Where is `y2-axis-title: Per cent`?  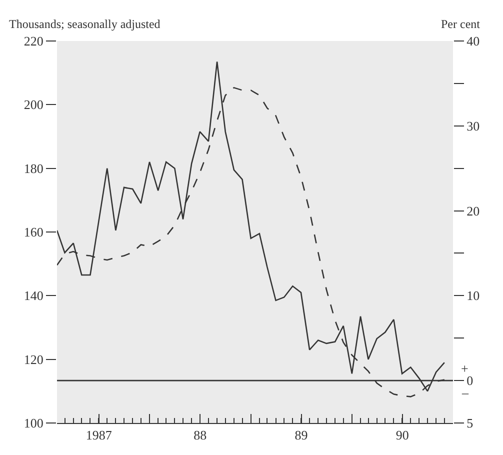 y2-axis-title: Per cent is located at coordinates (461, 24).